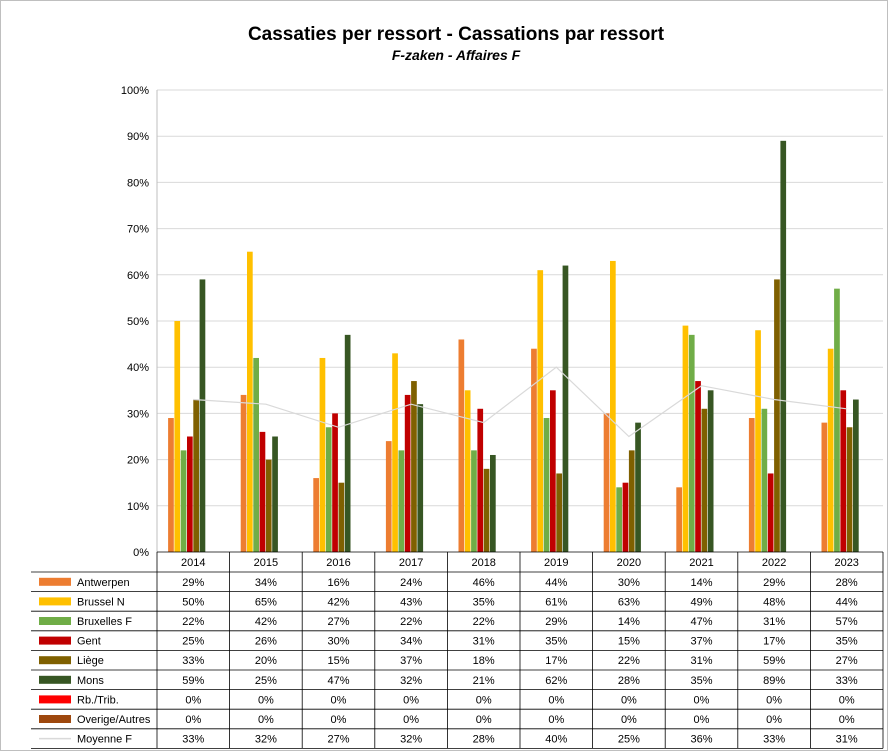  I want to click on legend-label: Liège, so click(90, 661).